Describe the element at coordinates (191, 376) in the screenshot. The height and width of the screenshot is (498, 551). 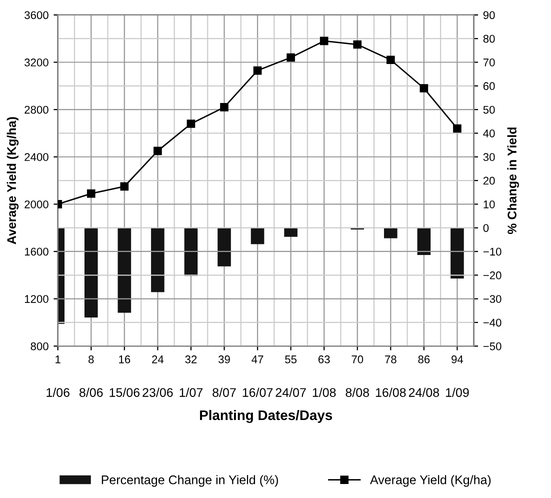
I see `category-label: 32 1/07` at that location.